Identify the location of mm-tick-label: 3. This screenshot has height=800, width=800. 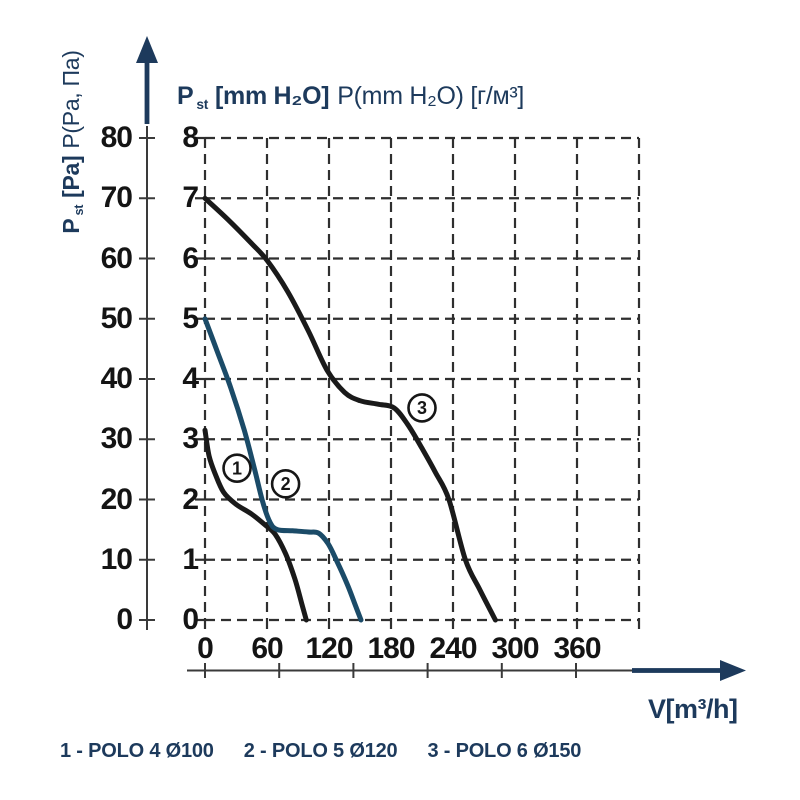
(190, 439).